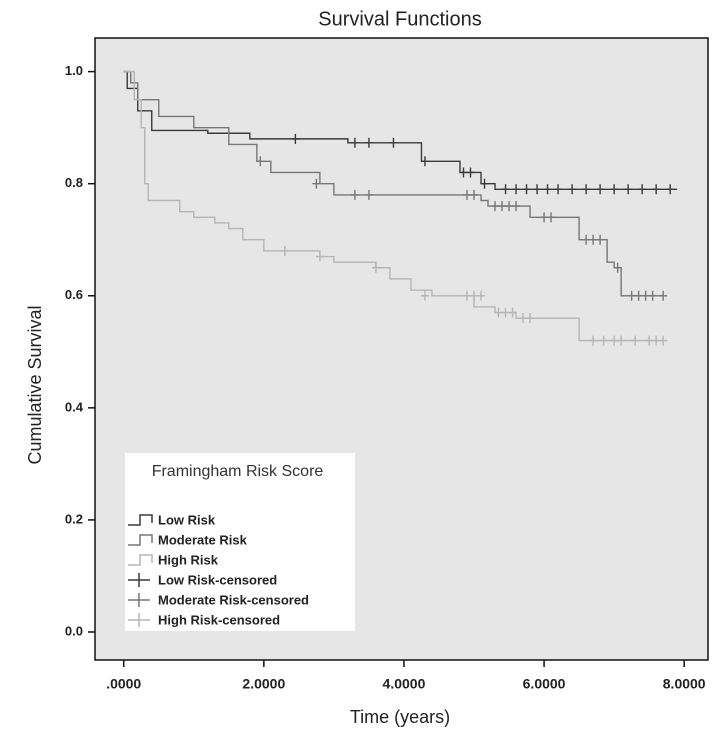 The width and height of the screenshot is (712, 731). I want to click on legend-label: High Risk, so click(188, 559).